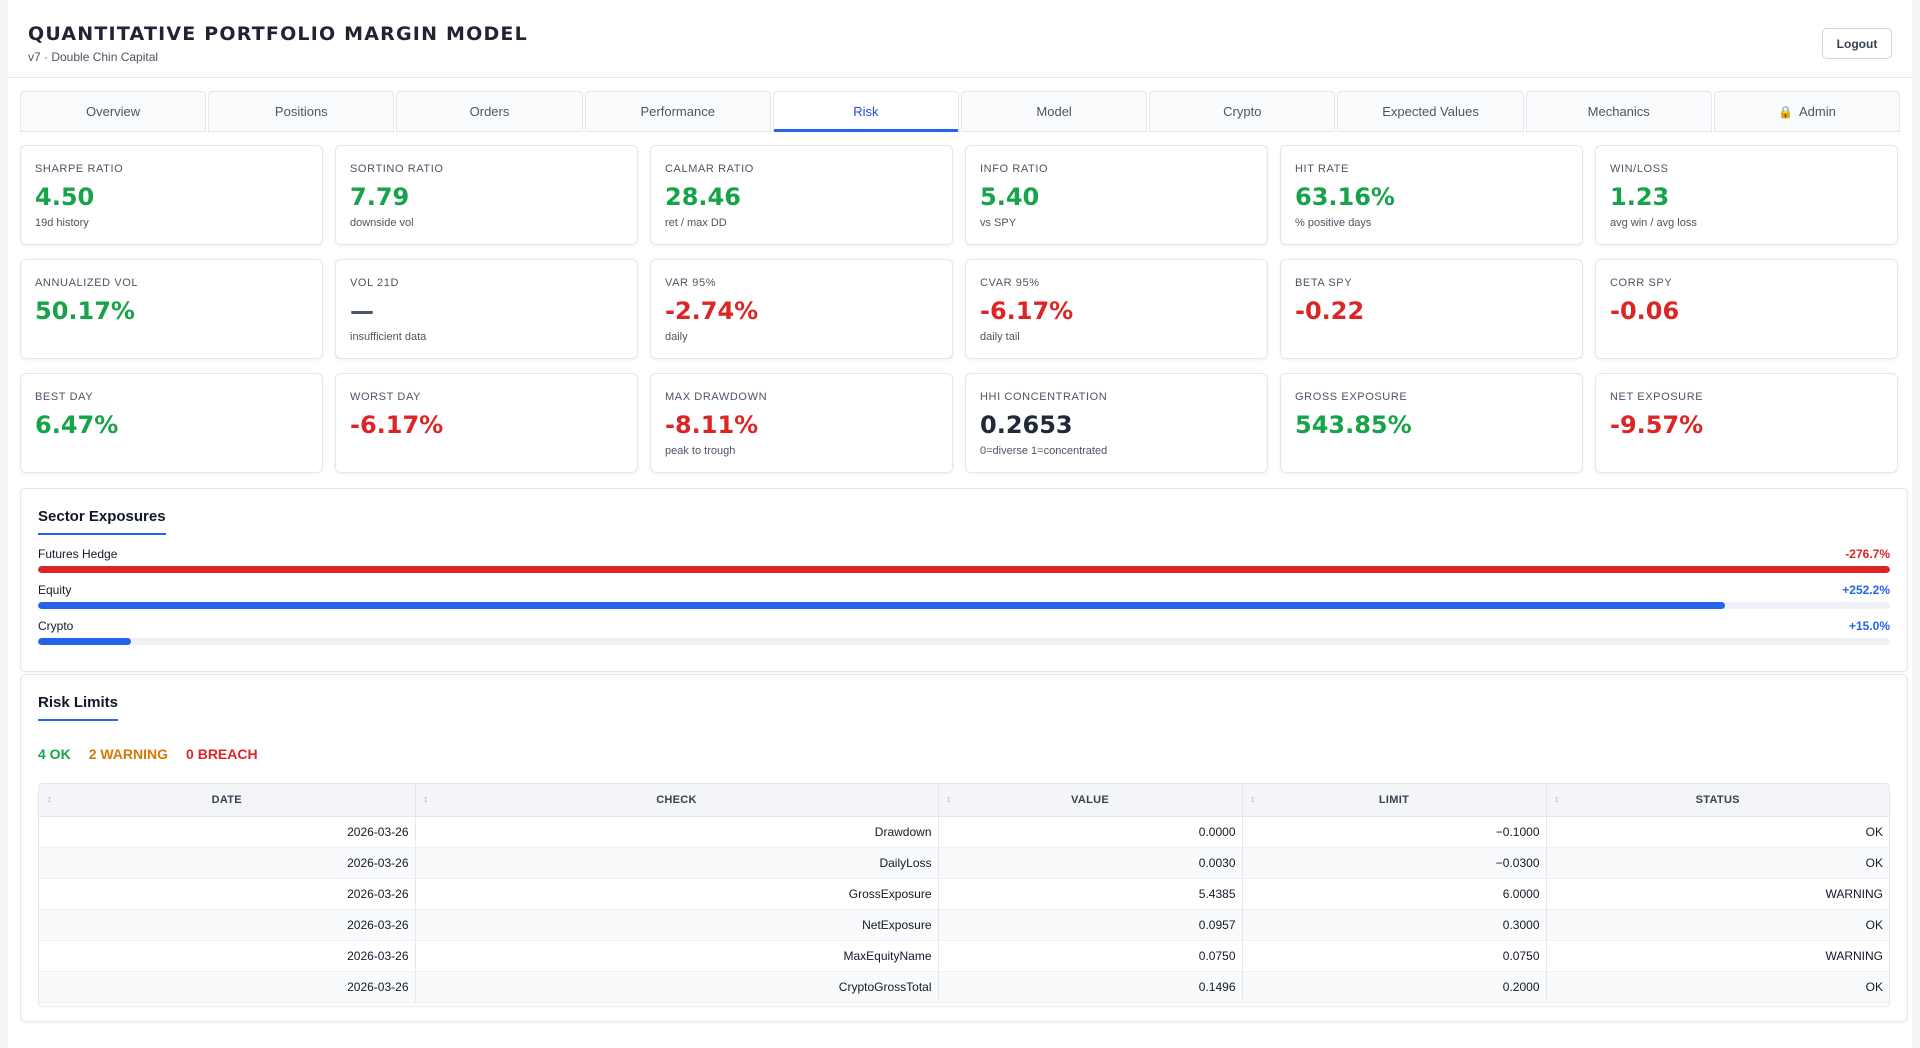 The image size is (1920, 1048). I want to click on metric-label: INFO RATIO, so click(1014, 169).